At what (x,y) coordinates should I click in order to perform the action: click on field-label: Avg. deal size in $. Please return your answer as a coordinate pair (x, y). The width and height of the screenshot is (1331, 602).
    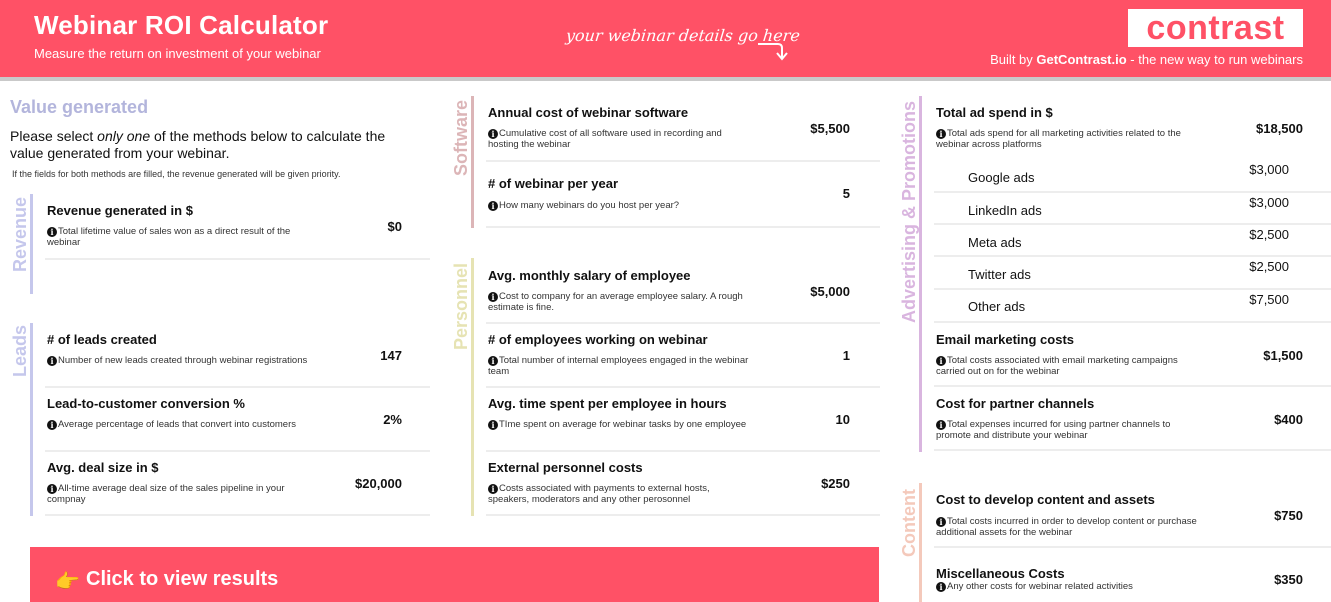
    Looking at the image, I should click on (103, 467).